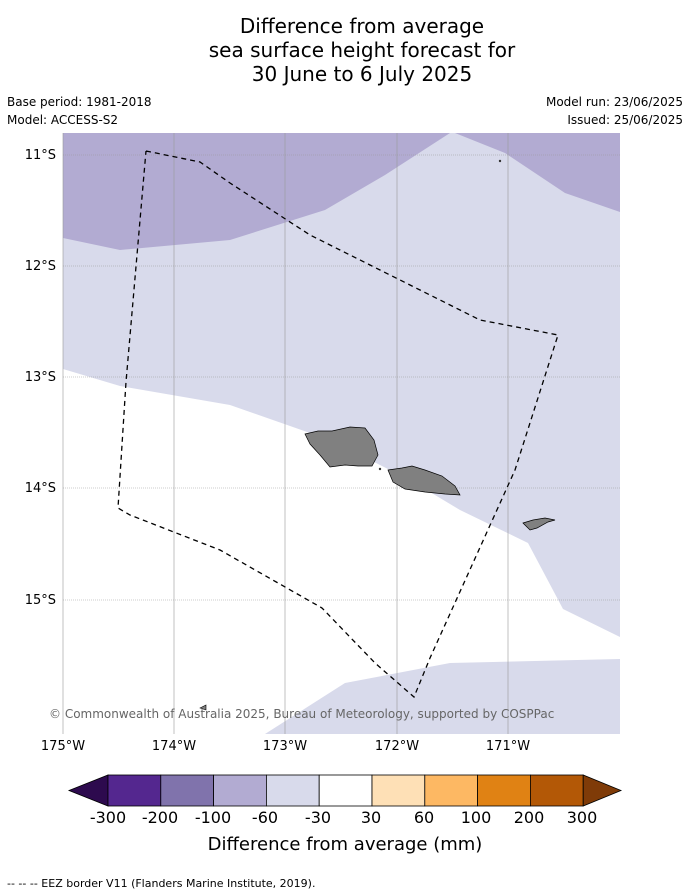 This screenshot has height=896, width=690. I want to click on latitude-label: 15°S, so click(40, 600).